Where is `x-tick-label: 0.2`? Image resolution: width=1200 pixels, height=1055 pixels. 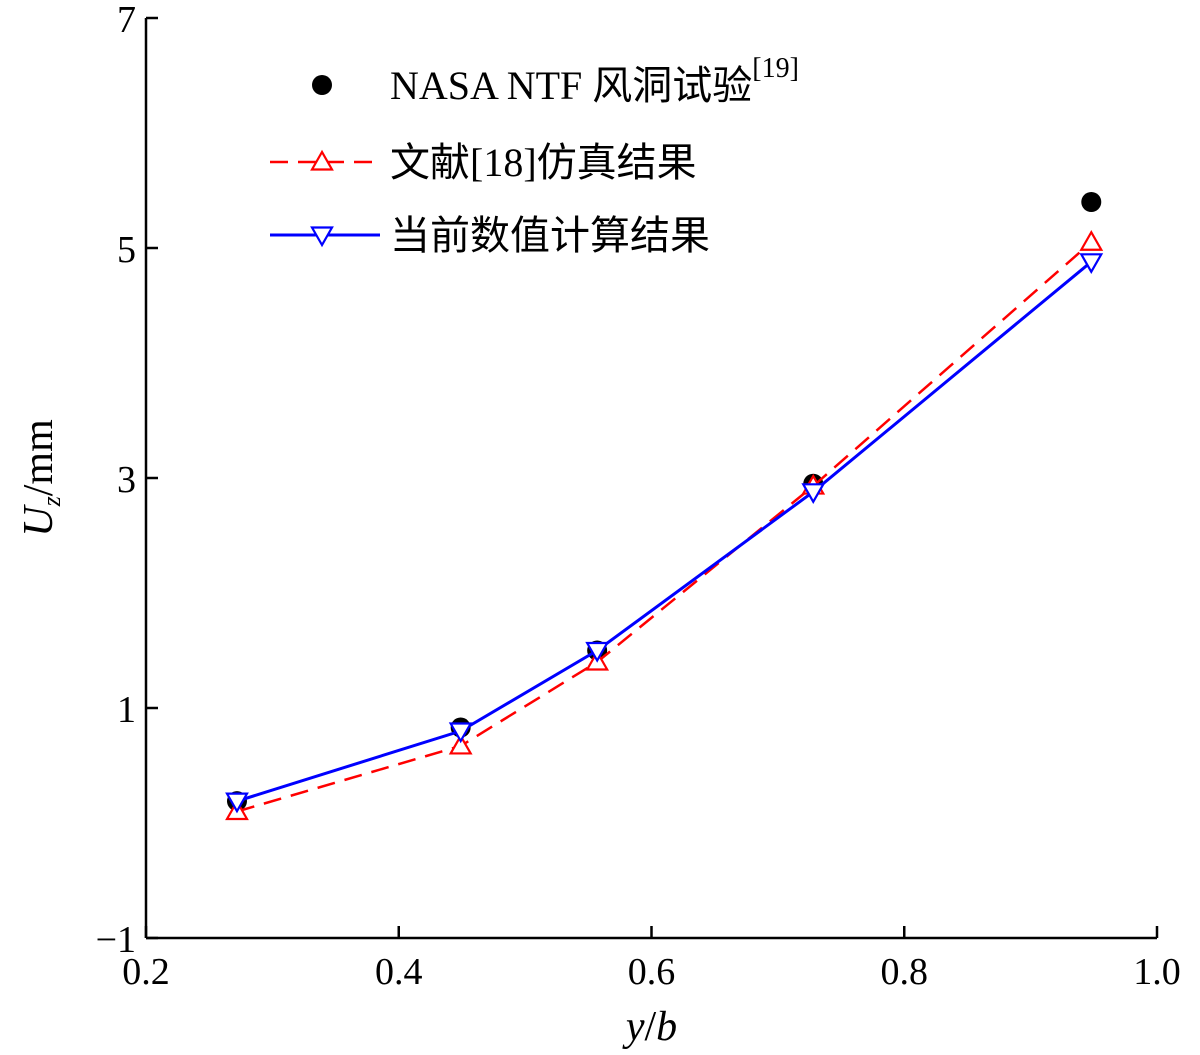 x-tick-label: 0.2 is located at coordinates (146, 972).